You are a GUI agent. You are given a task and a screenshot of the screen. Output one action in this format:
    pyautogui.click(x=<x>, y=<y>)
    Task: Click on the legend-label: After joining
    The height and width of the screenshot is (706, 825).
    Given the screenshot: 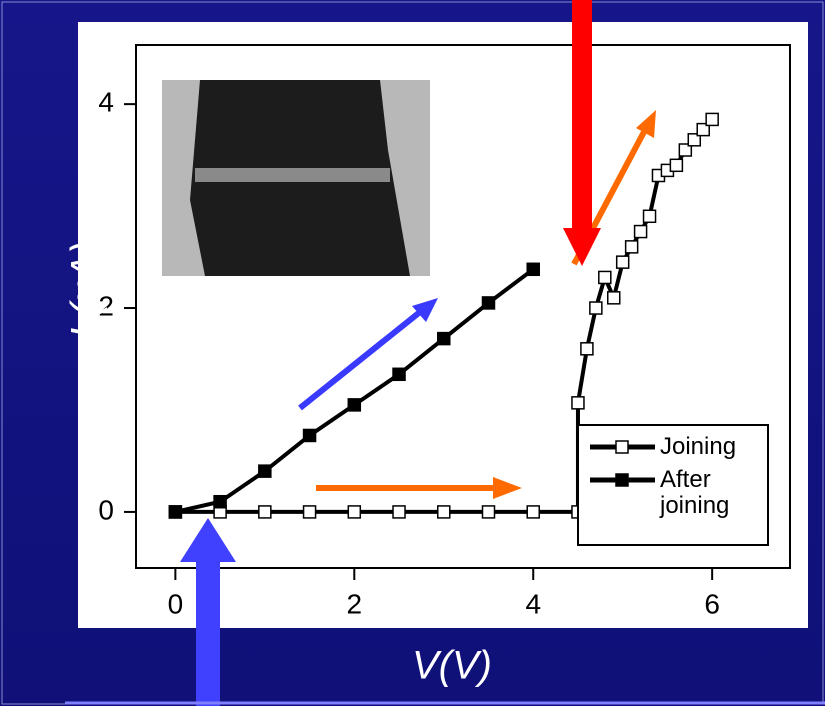 What is the action you would take?
    pyautogui.click(x=695, y=492)
    